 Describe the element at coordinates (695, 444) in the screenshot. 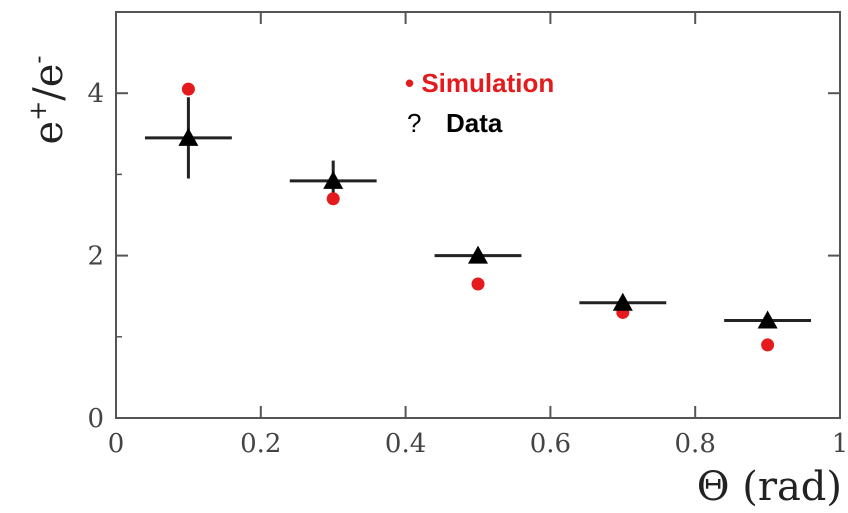

I see `x-tick-label: 0.8` at that location.